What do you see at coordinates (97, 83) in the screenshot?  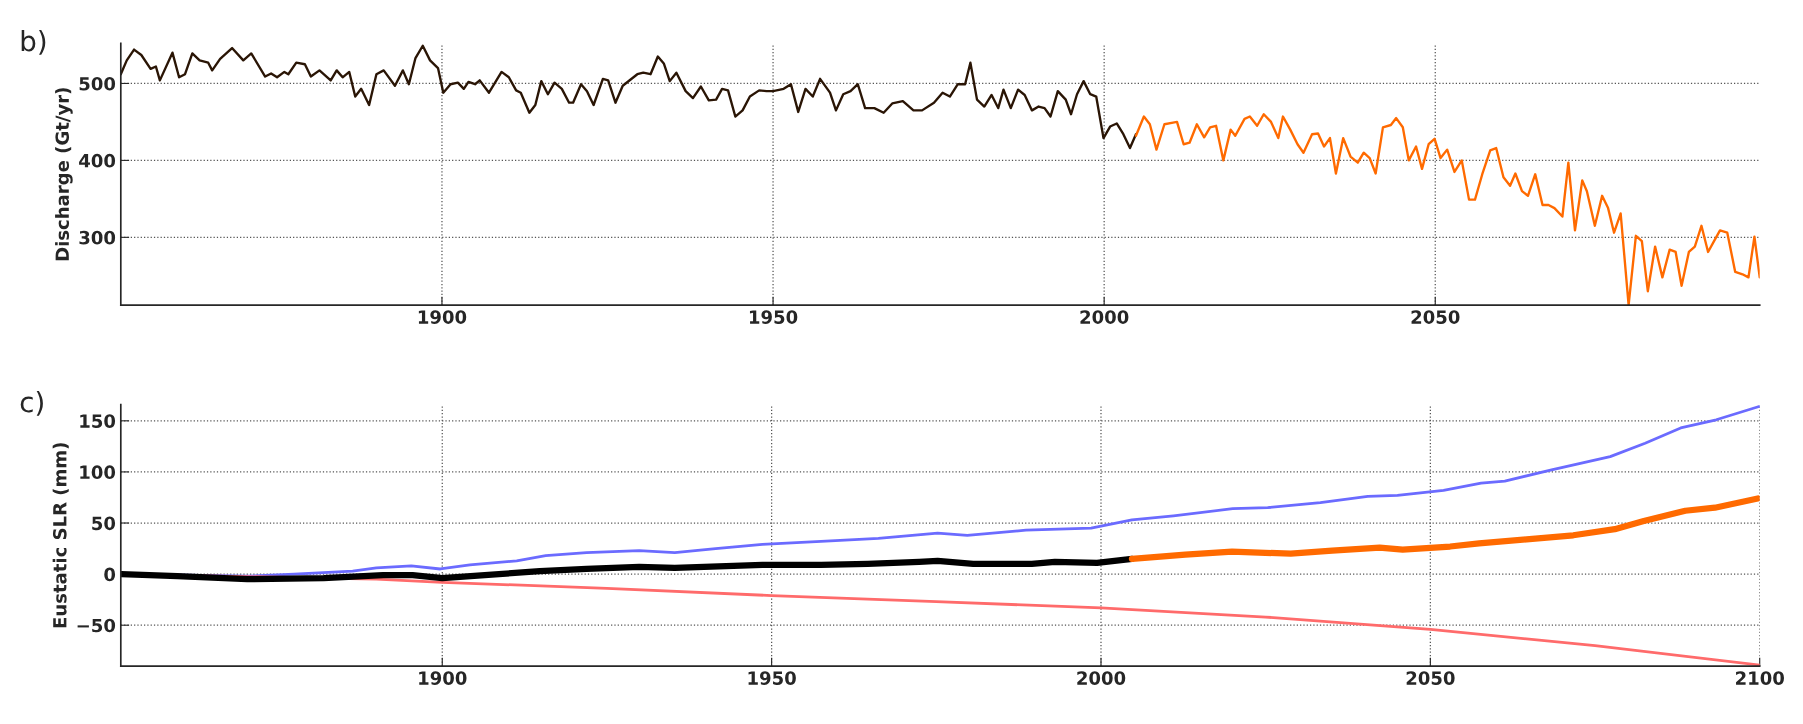 I see `y-tick-label: 500` at bounding box center [97, 83].